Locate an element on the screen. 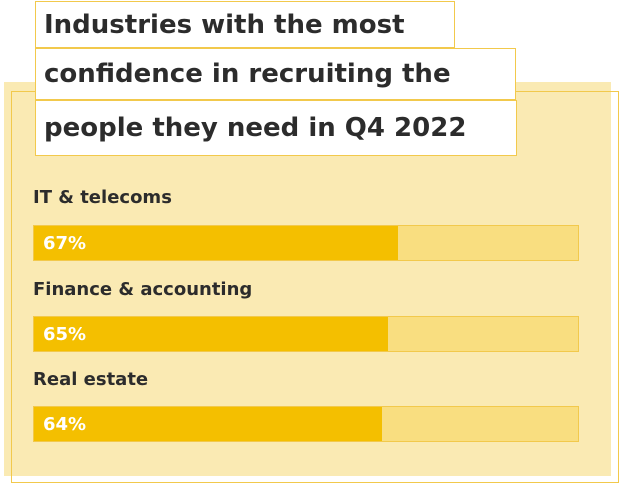  chart-title-line-3: people they need in Q4 2022 is located at coordinates (276, 128).